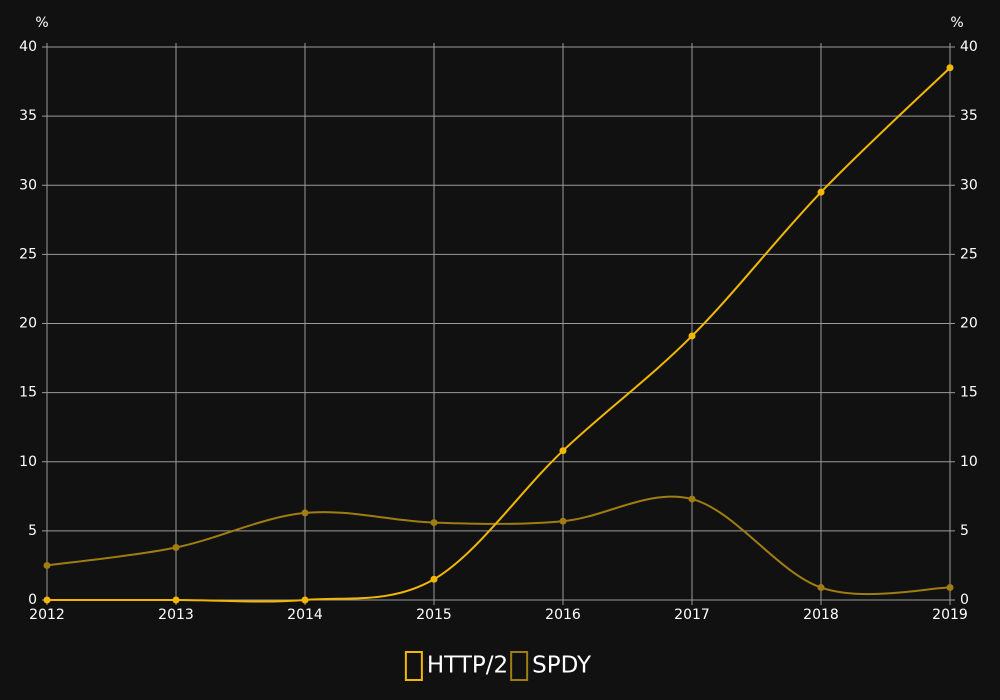 The width and height of the screenshot is (1000, 700). Describe the element at coordinates (28, 462) in the screenshot. I see `y-tick-label: 10` at that location.